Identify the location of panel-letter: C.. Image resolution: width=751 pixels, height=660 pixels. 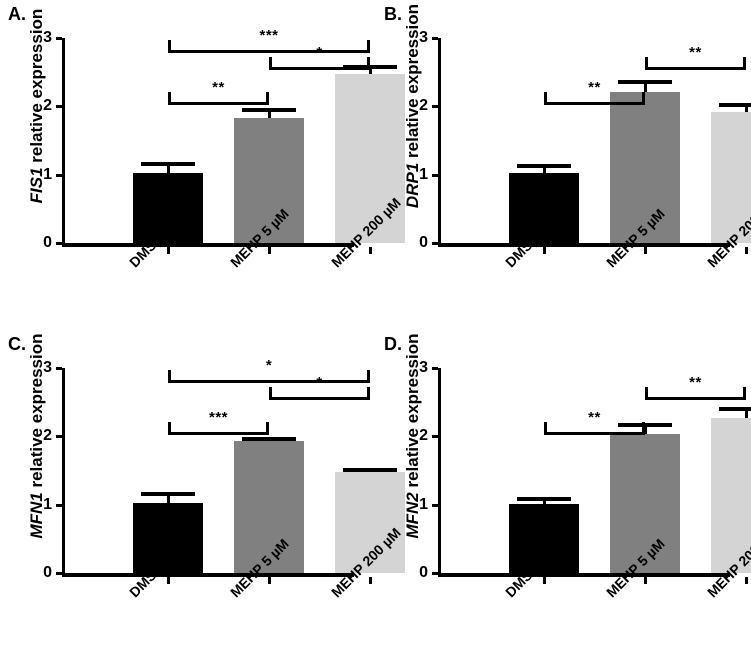
(17, 344).